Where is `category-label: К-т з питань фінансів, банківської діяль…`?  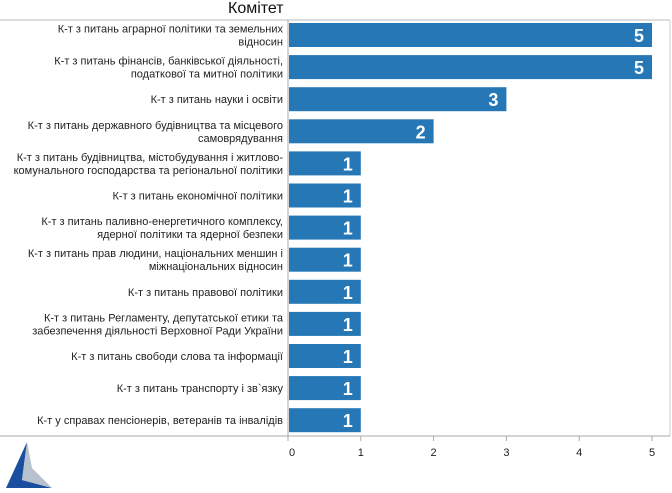 category-label: К-т з питань фінансів, банківської діяль… is located at coordinates (168, 62).